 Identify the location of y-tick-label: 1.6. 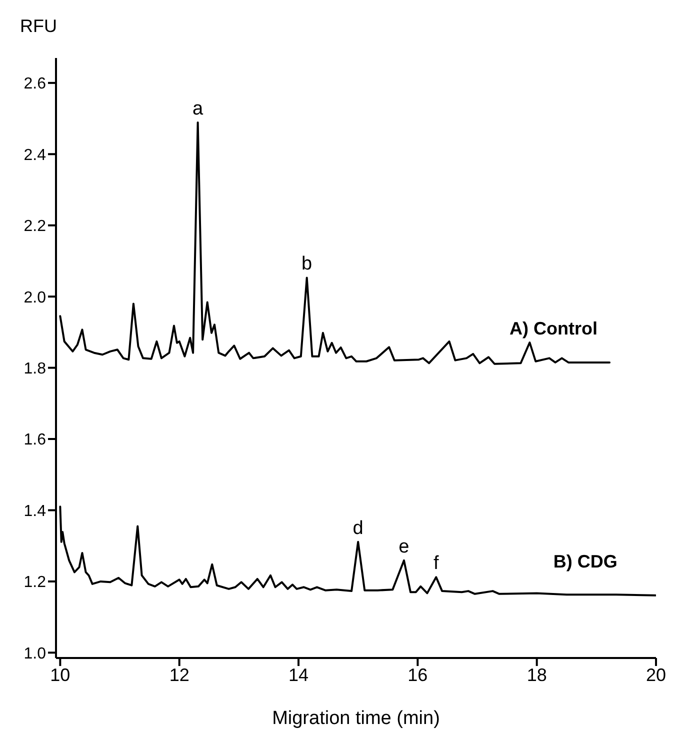
(35, 440).